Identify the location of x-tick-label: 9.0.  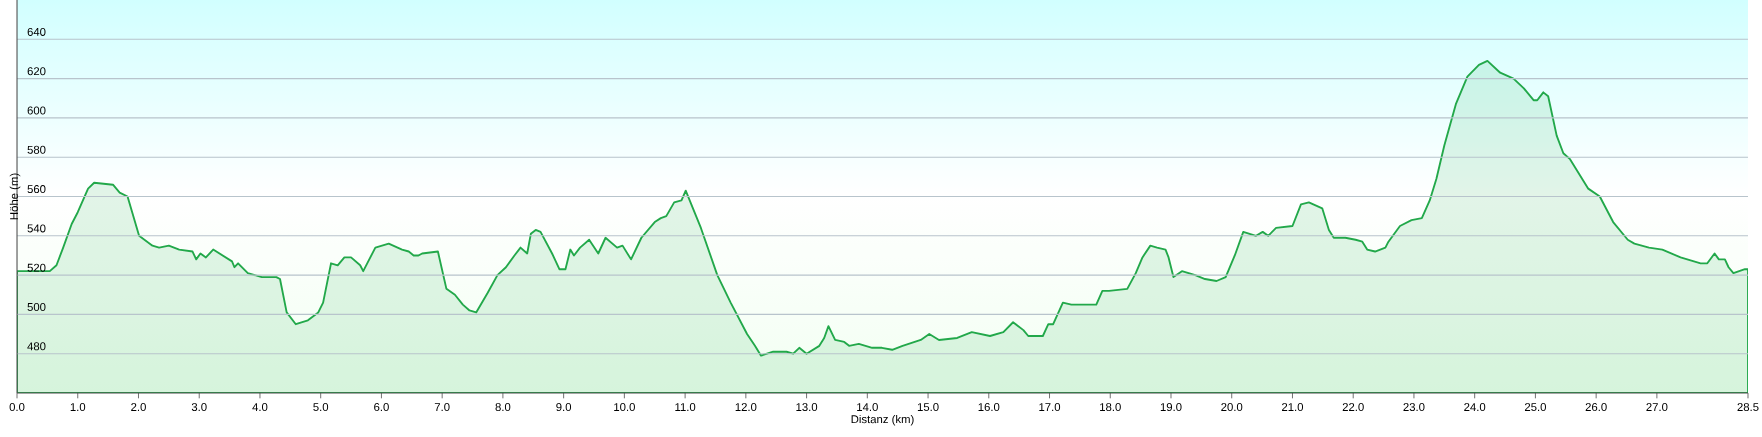
(564, 407).